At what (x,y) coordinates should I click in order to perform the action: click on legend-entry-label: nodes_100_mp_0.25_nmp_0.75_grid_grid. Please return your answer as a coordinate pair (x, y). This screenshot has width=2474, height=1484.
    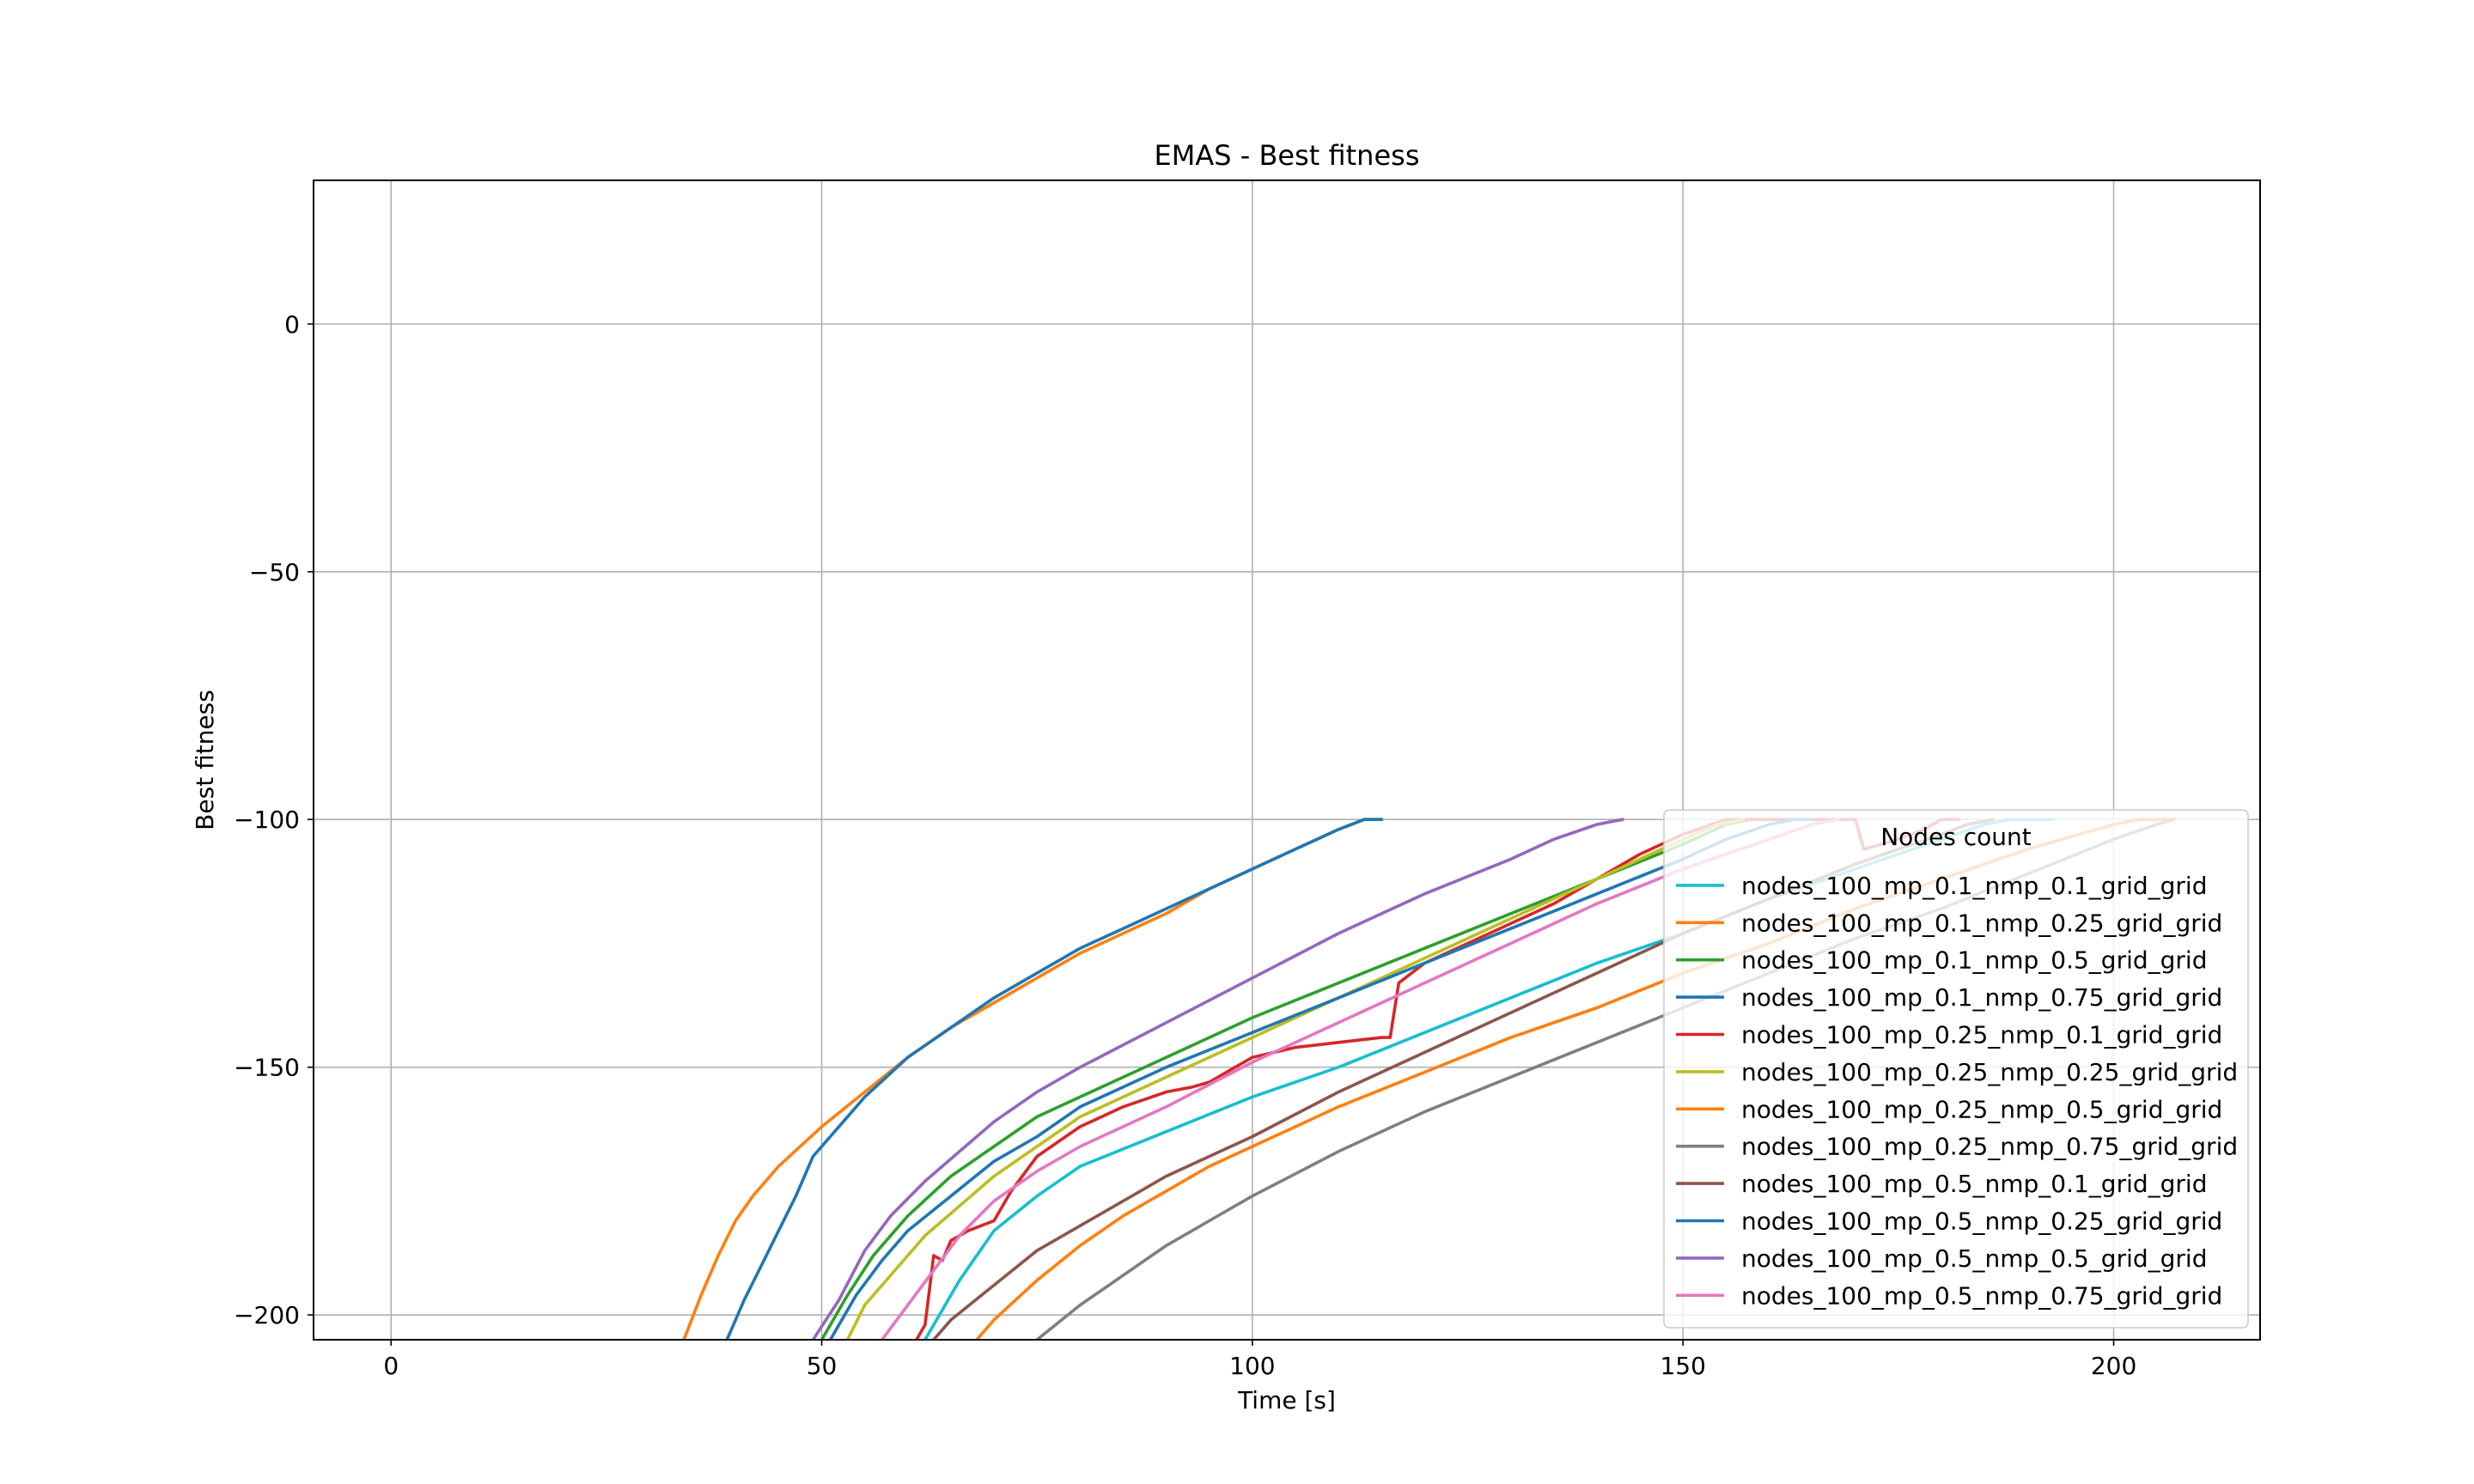
    Looking at the image, I should click on (1989, 1147).